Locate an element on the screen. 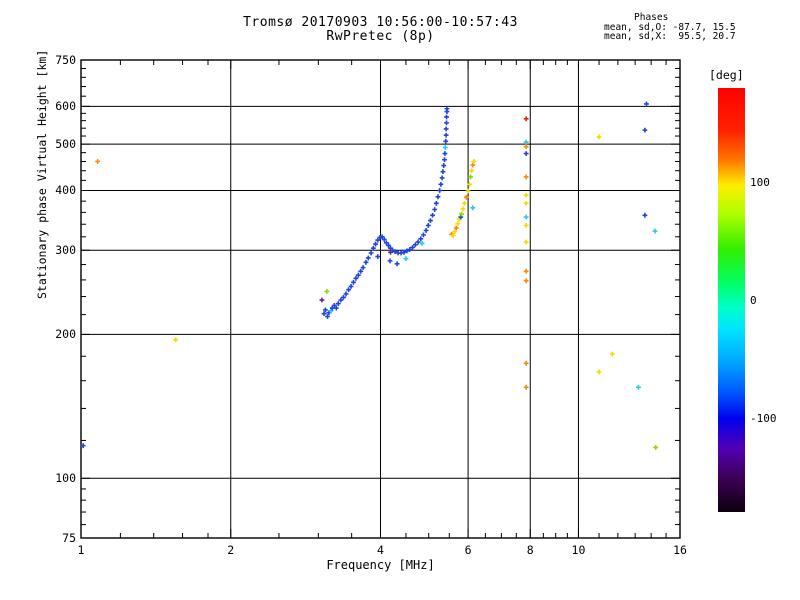 The image size is (800, 600). colorbar-title: [deg] is located at coordinates (726, 75).